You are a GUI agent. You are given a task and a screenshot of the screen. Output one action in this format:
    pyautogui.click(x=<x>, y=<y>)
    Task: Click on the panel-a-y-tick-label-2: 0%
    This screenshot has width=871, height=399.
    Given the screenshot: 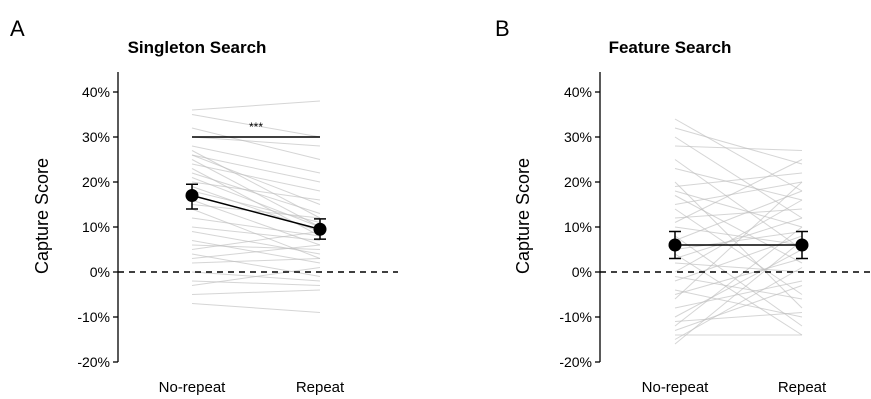 What is the action you would take?
    pyautogui.click(x=100, y=272)
    